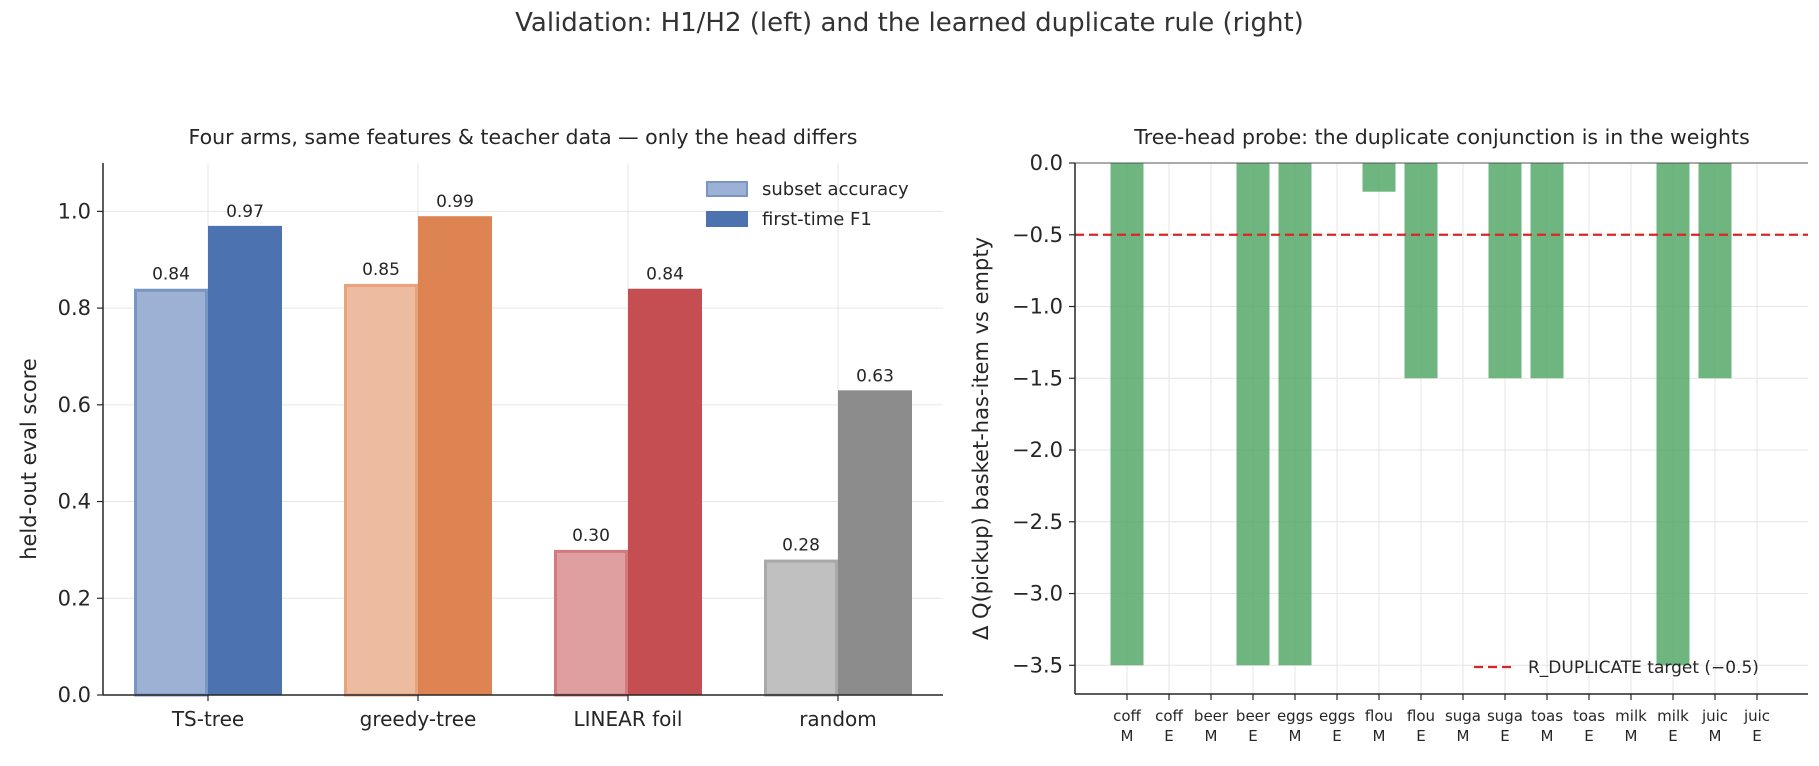  Describe the element at coordinates (838, 719) in the screenshot. I see `x-tick-label: random` at that location.